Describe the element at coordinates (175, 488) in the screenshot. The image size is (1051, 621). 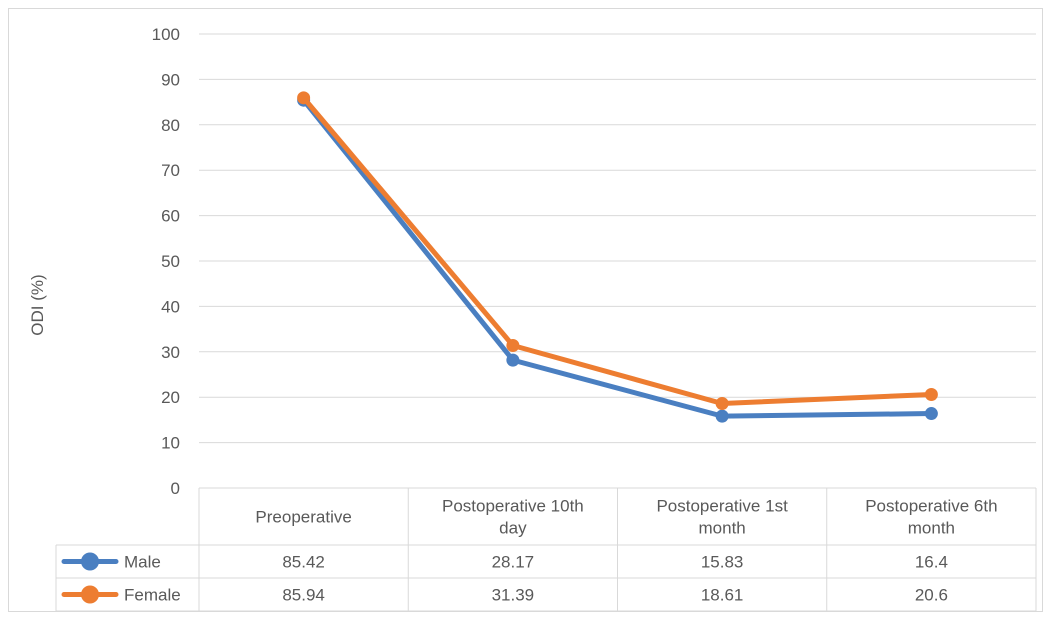
I see `y-tick-label: 0` at that location.